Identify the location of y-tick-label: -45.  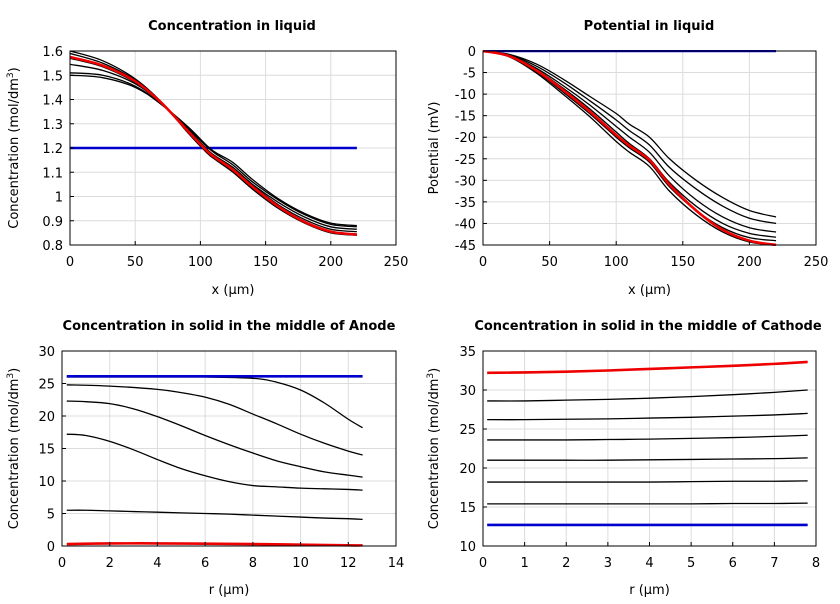
(465, 246).